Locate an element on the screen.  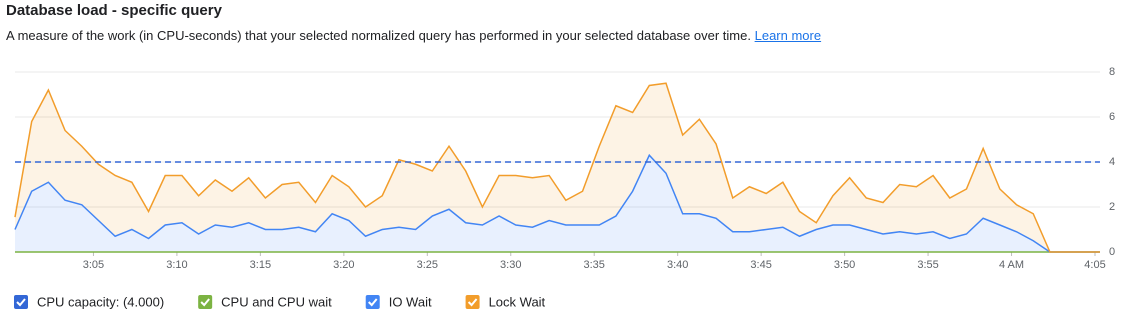
x-tick-label: 3:35 is located at coordinates (594, 265).